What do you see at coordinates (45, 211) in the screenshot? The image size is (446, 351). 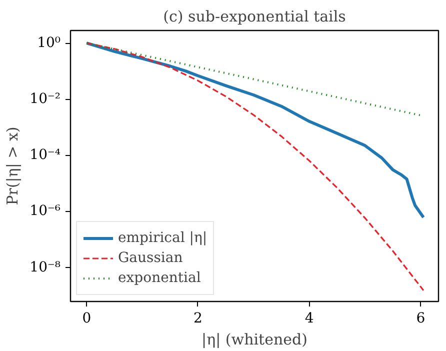 I see `y-tick-label: 10⁻⁶` at bounding box center [45, 211].